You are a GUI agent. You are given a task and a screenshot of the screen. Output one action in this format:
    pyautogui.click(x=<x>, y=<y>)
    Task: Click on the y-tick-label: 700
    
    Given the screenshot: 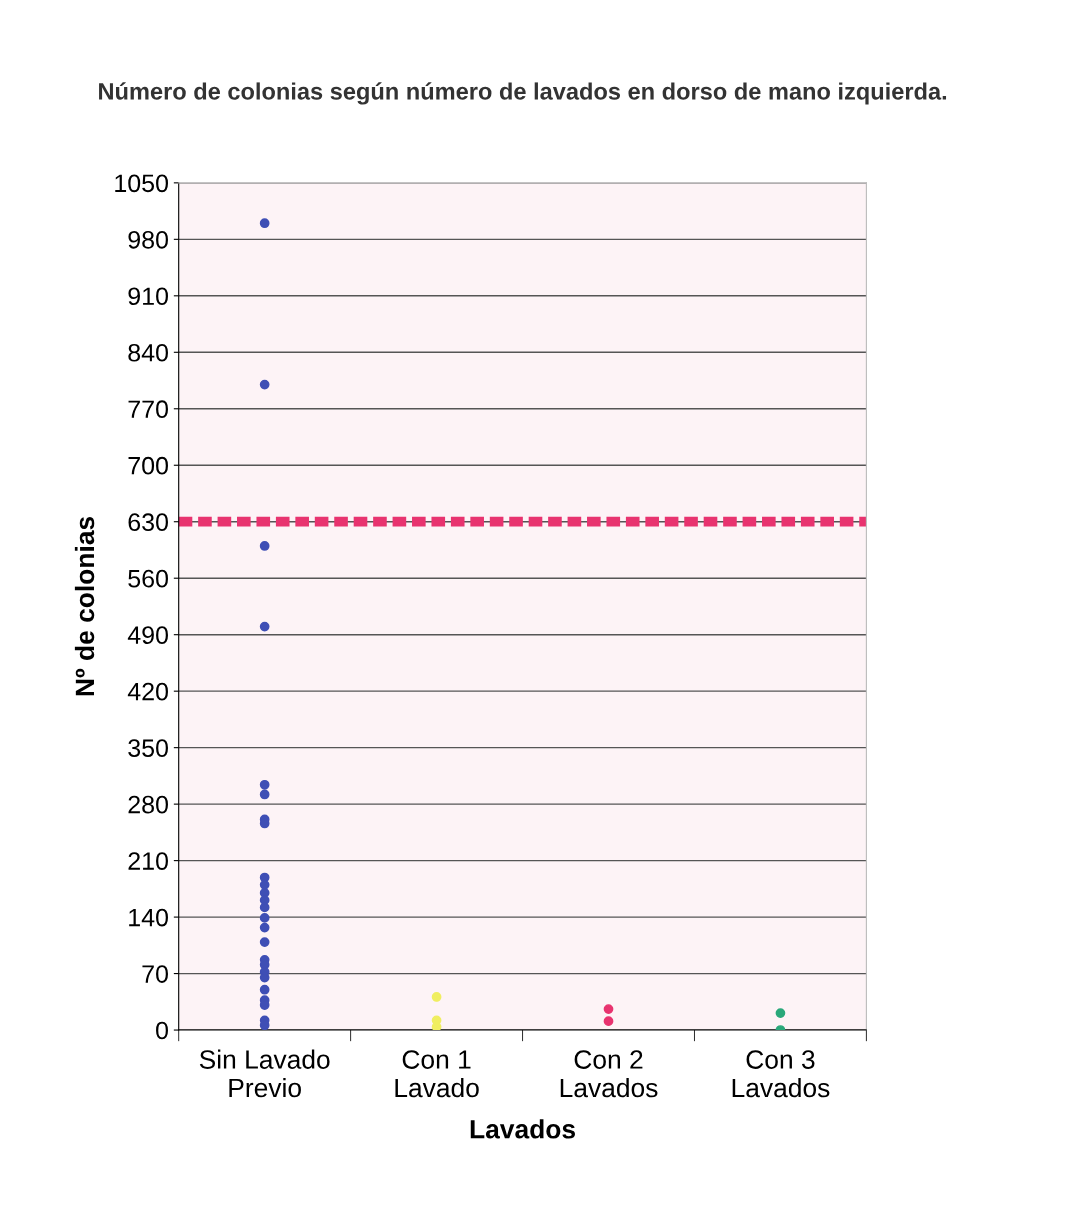 What is the action you would take?
    pyautogui.click(x=148, y=465)
    